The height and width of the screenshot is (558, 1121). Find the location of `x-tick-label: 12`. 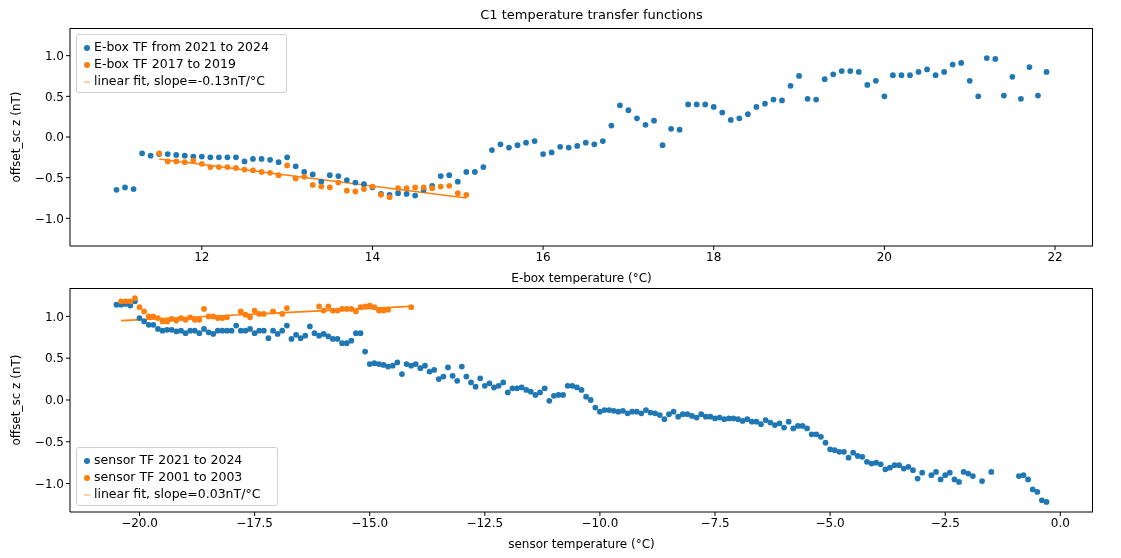

x-tick-label: 12 is located at coordinates (202, 256).